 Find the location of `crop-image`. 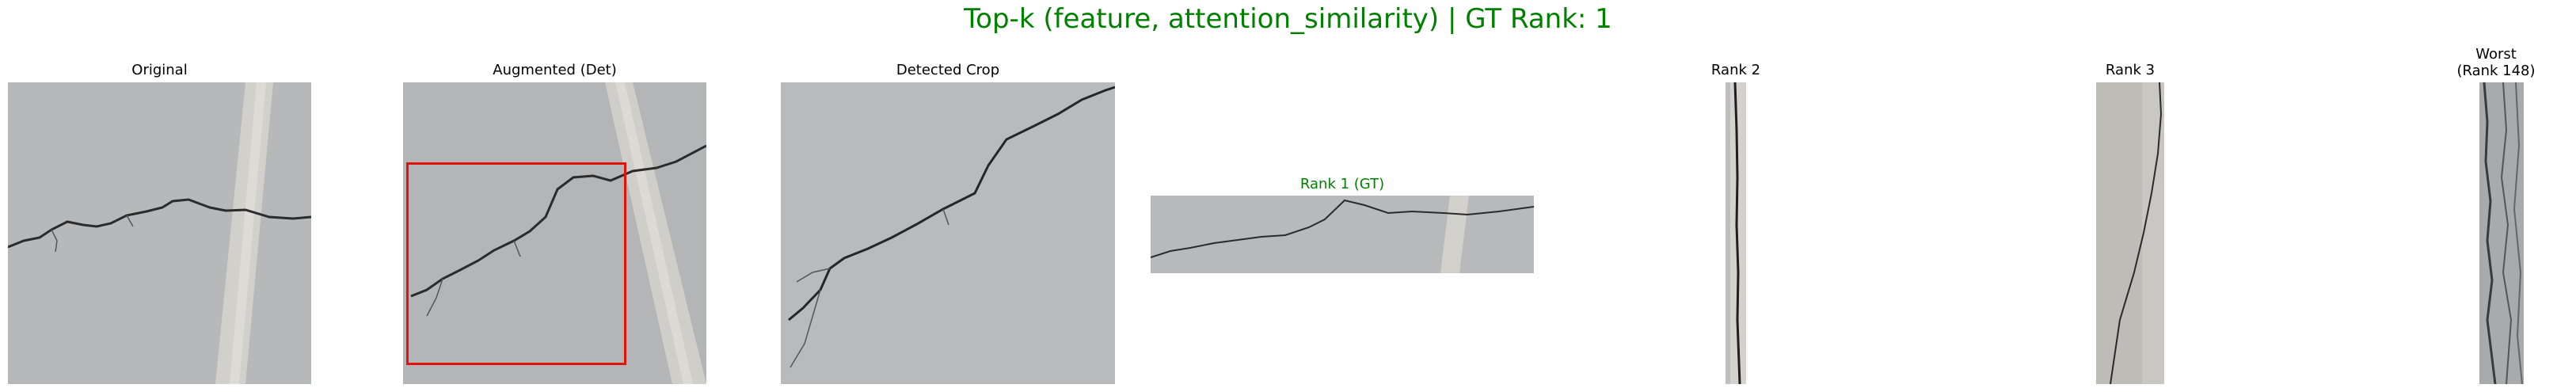

crop-image is located at coordinates (948, 233).